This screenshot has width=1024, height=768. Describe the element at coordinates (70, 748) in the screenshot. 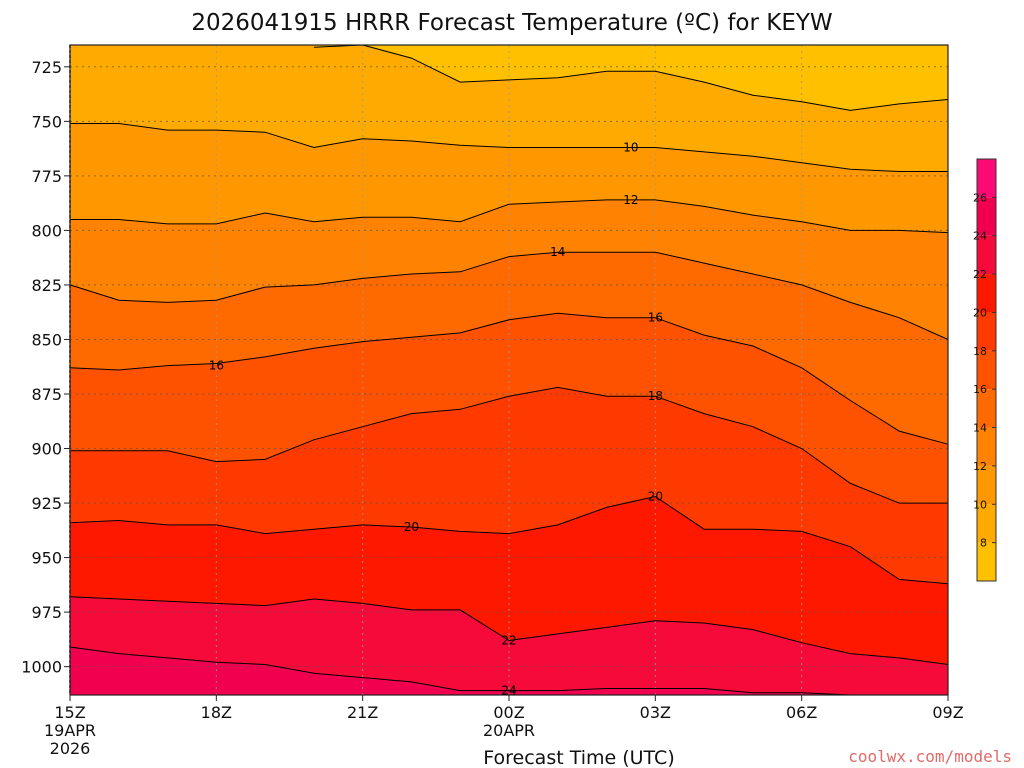

I see `x-tick-year: 2026` at that location.